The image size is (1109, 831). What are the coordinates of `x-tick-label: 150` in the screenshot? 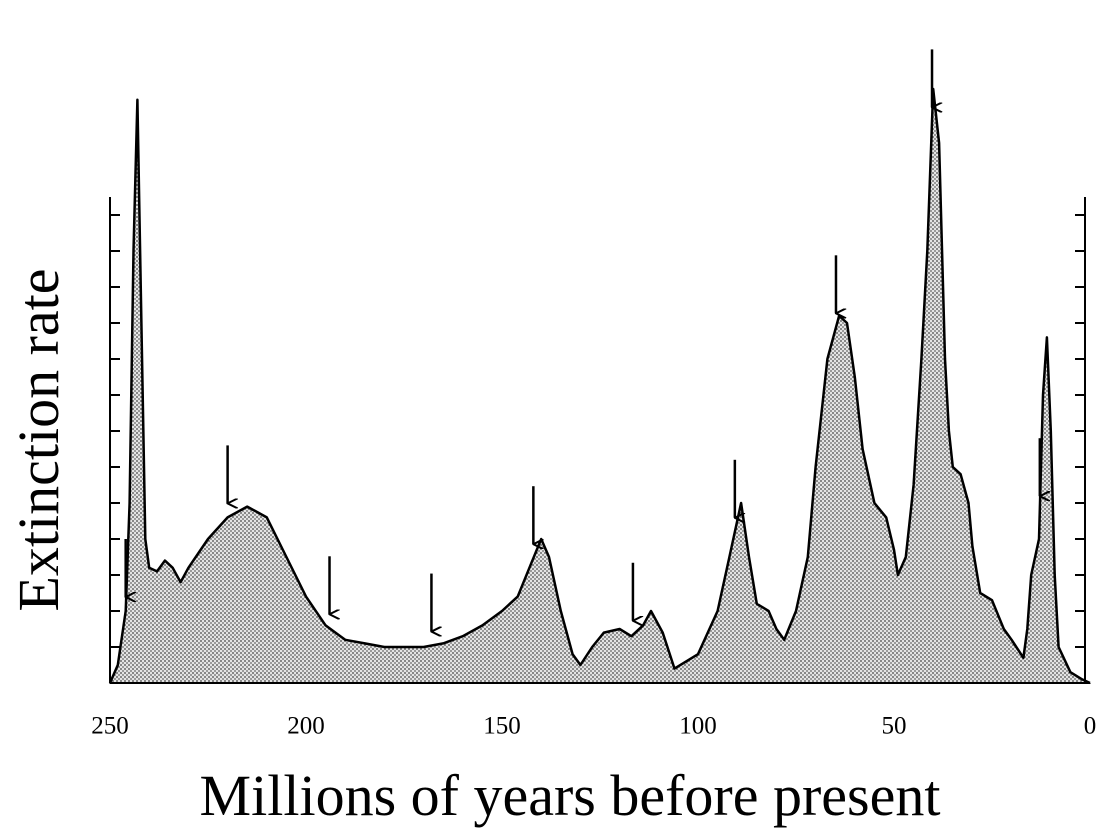 It's located at (502, 726).